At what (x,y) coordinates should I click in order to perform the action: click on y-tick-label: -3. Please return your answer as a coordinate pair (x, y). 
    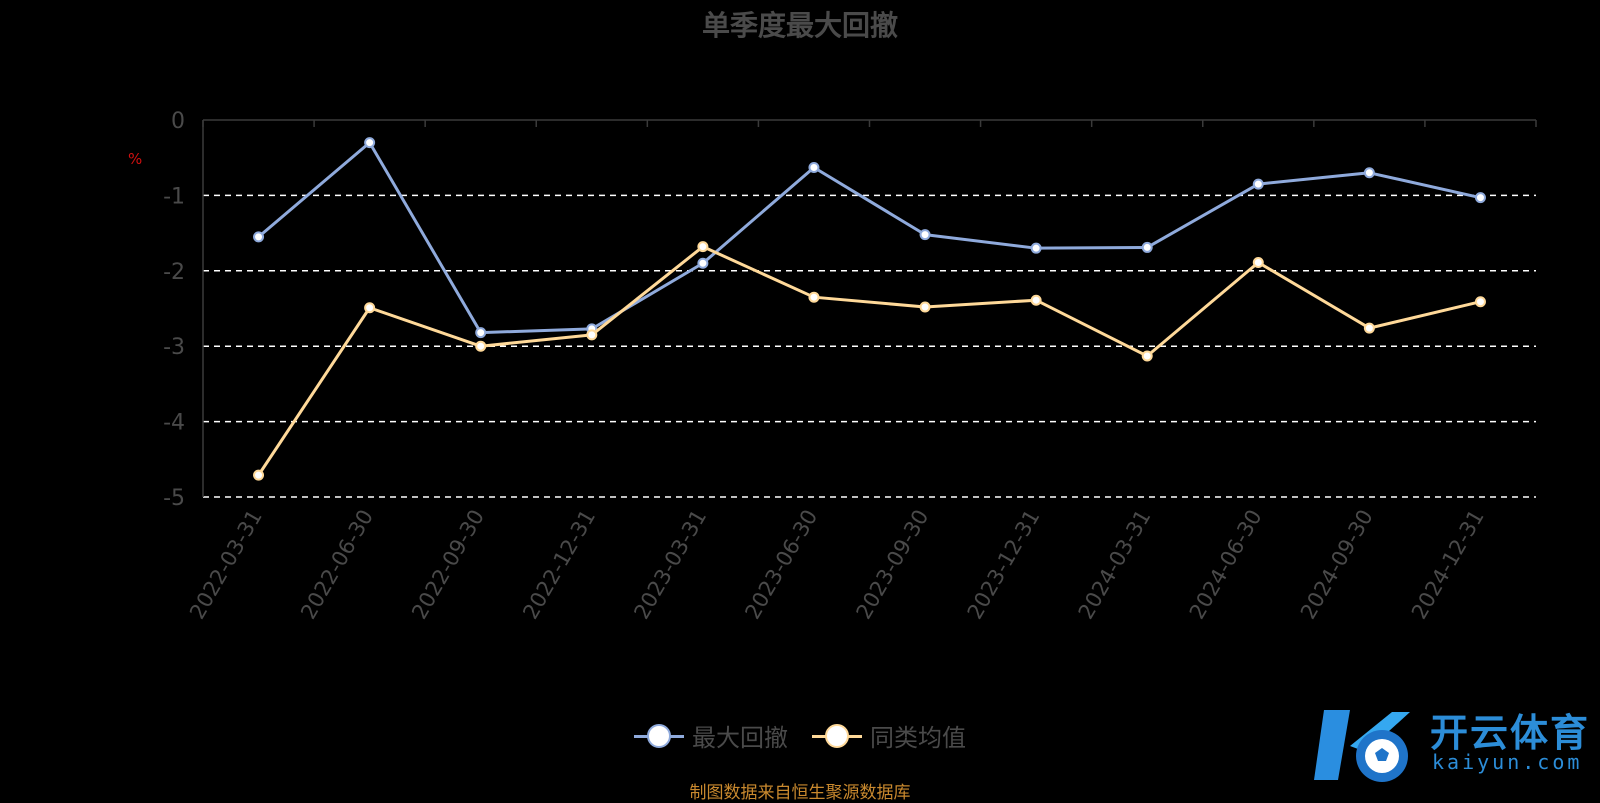
    Looking at the image, I should click on (174, 347).